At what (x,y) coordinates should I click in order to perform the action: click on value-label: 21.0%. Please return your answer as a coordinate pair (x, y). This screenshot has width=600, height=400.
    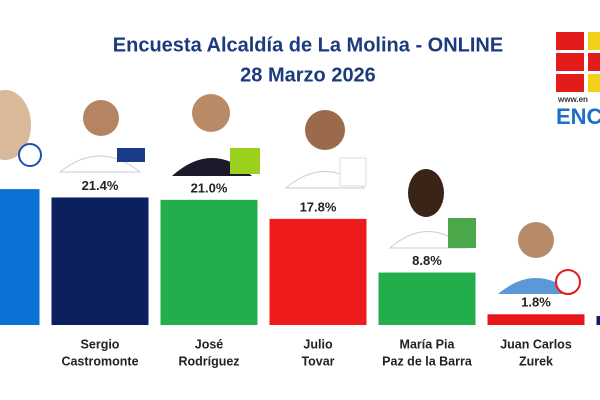
    Looking at the image, I should click on (209, 187).